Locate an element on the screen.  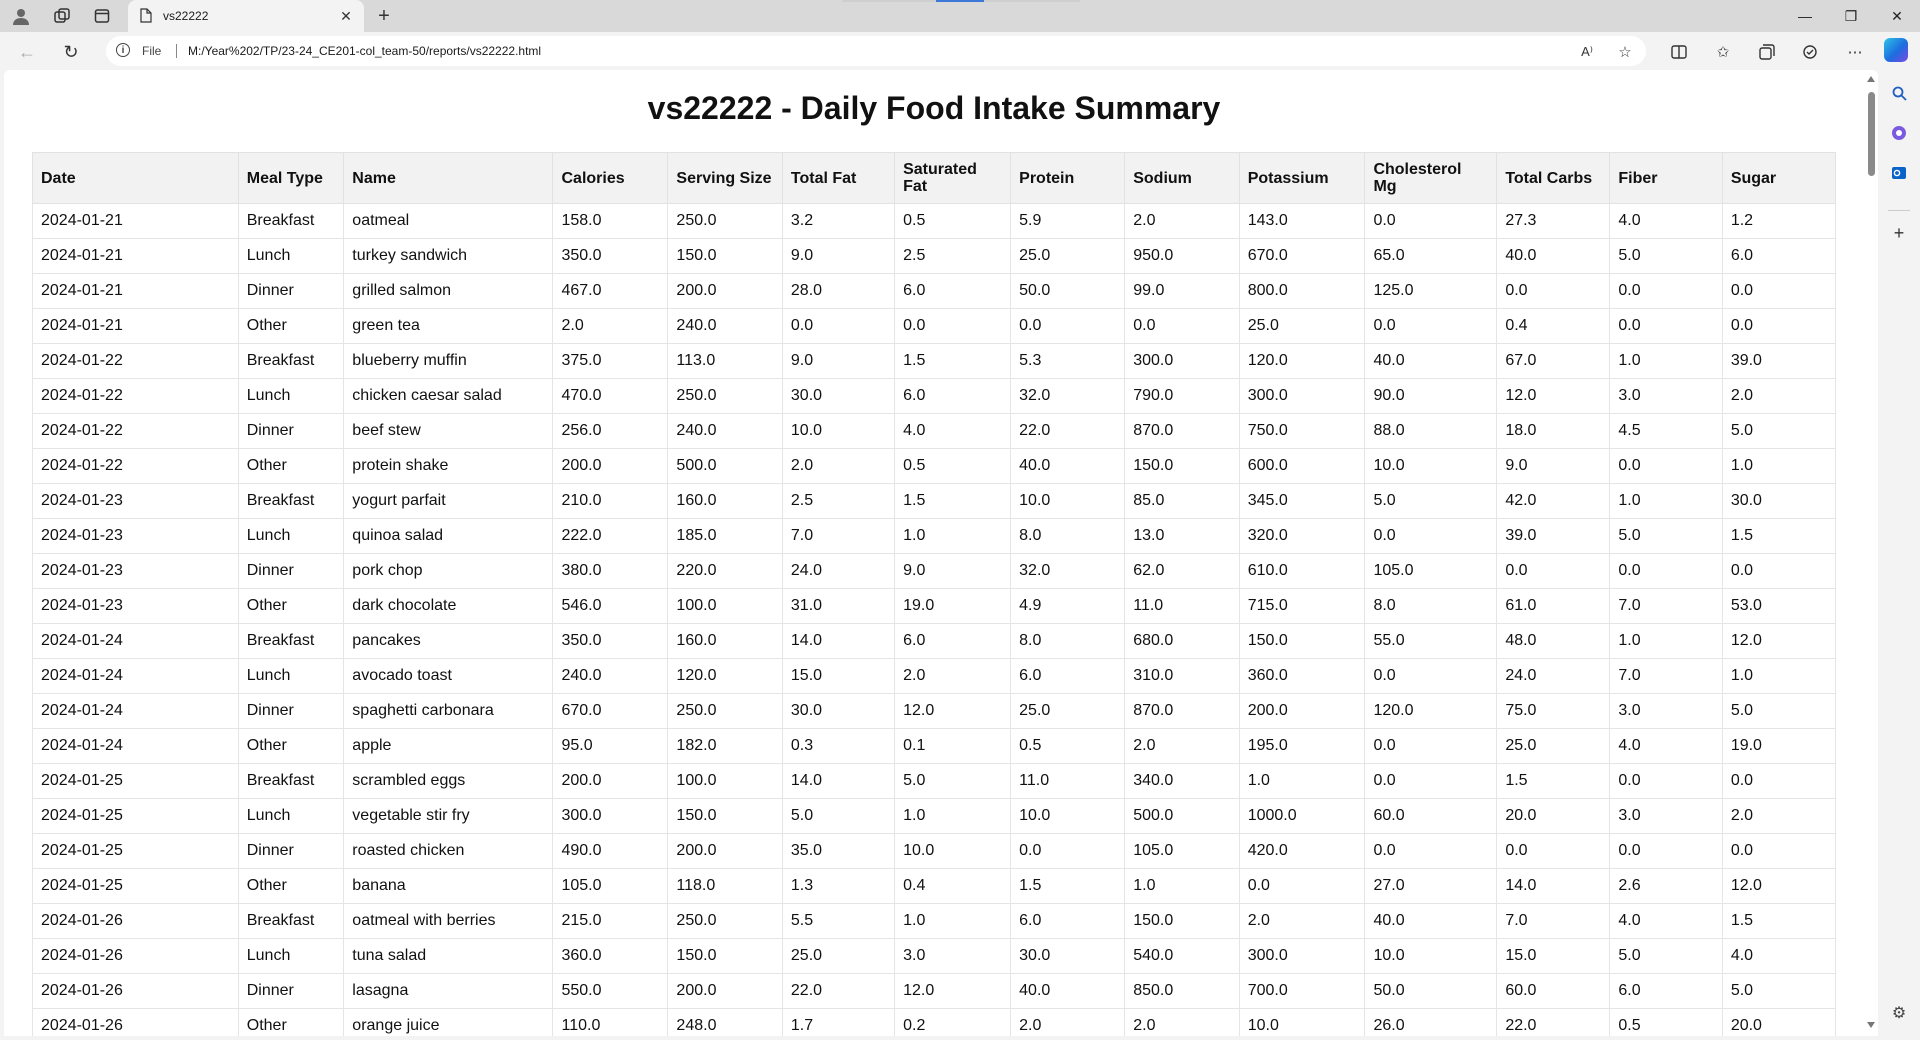
collections-icon is located at coordinates (1767, 52).